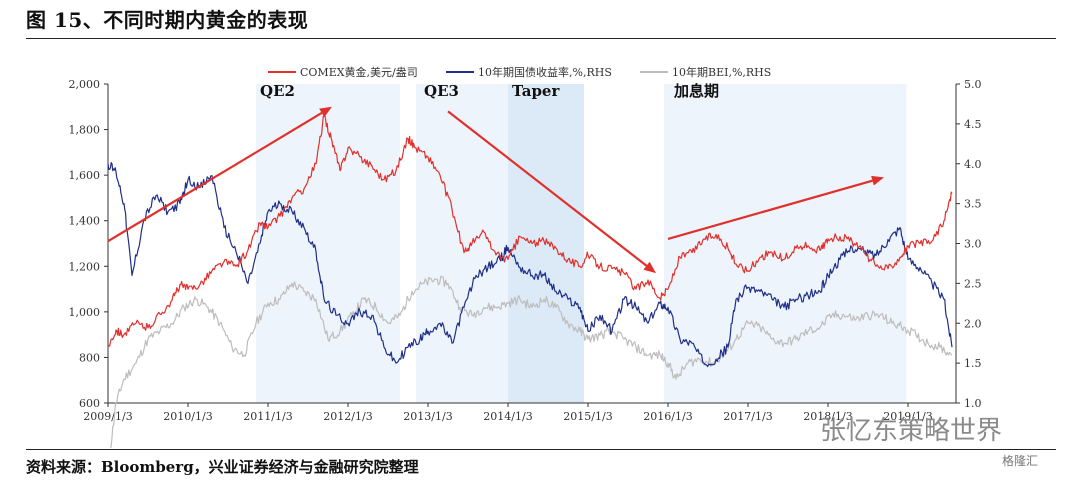  What do you see at coordinates (1020, 461) in the screenshot?
I see `badge-text: 格隆汇` at bounding box center [1020, 461].